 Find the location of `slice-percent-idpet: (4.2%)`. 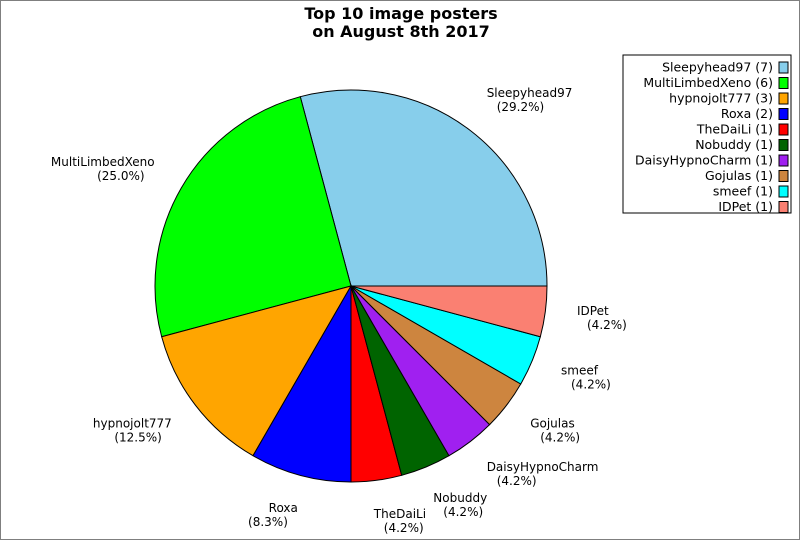

slice-percent-idpet: (4.2%) is located at coordinates (607, 325).